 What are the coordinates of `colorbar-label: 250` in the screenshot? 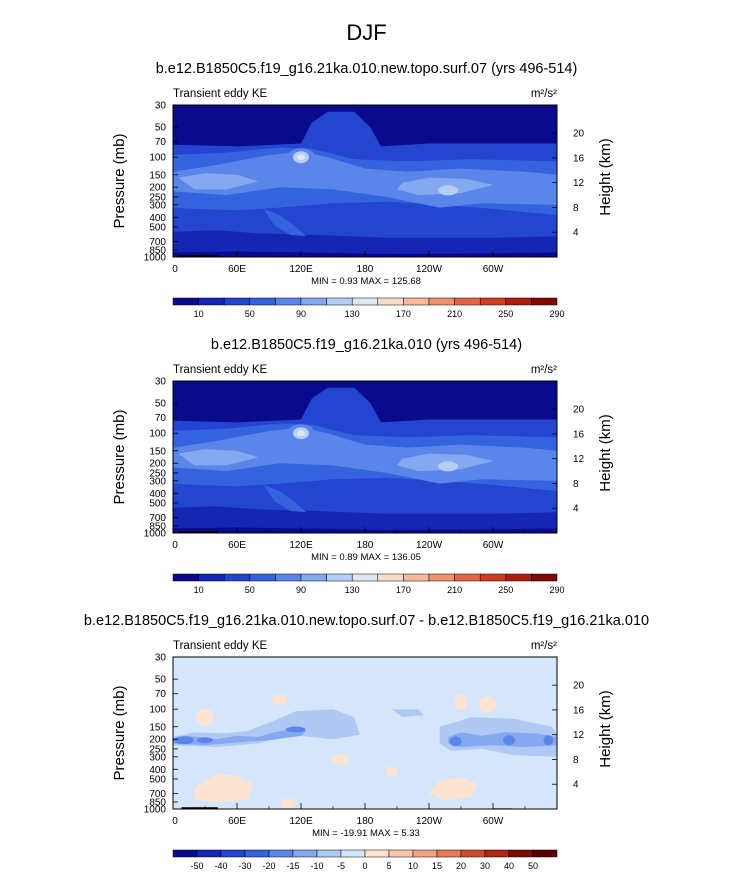 It's located at (505, 314).